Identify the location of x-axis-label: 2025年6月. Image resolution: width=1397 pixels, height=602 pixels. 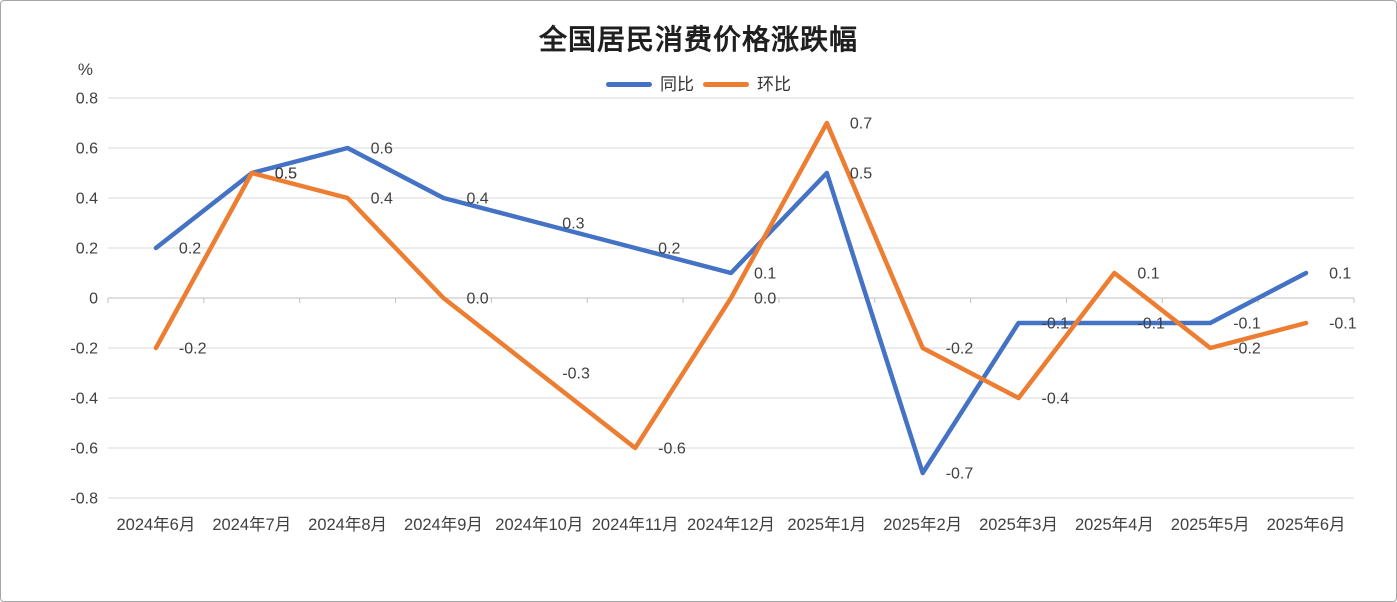
(1306, 524).